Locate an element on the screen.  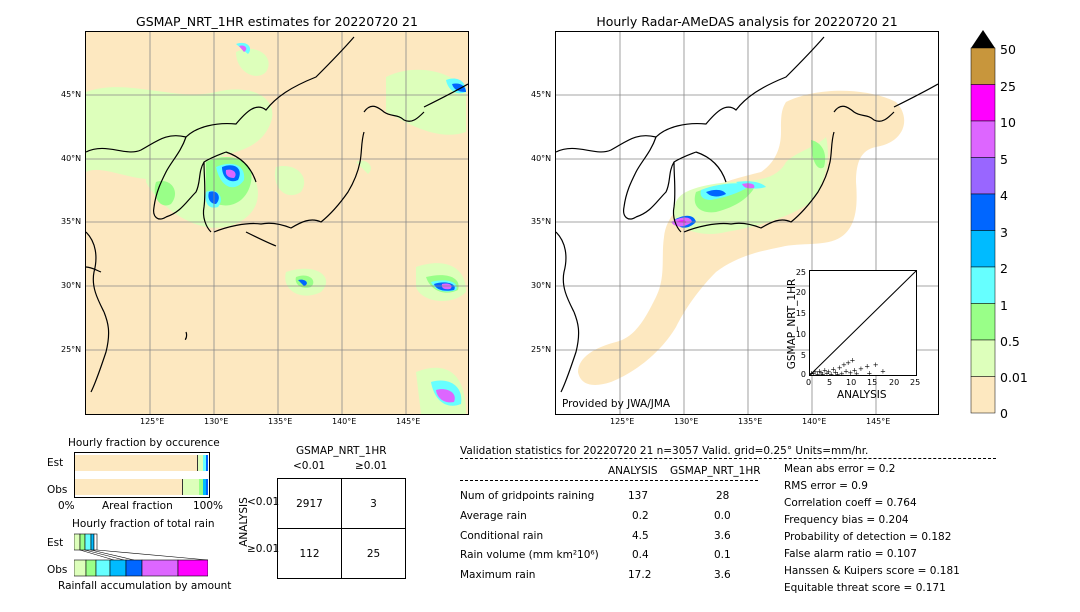
x-tick: 0 is located at coordinates (809, 382).